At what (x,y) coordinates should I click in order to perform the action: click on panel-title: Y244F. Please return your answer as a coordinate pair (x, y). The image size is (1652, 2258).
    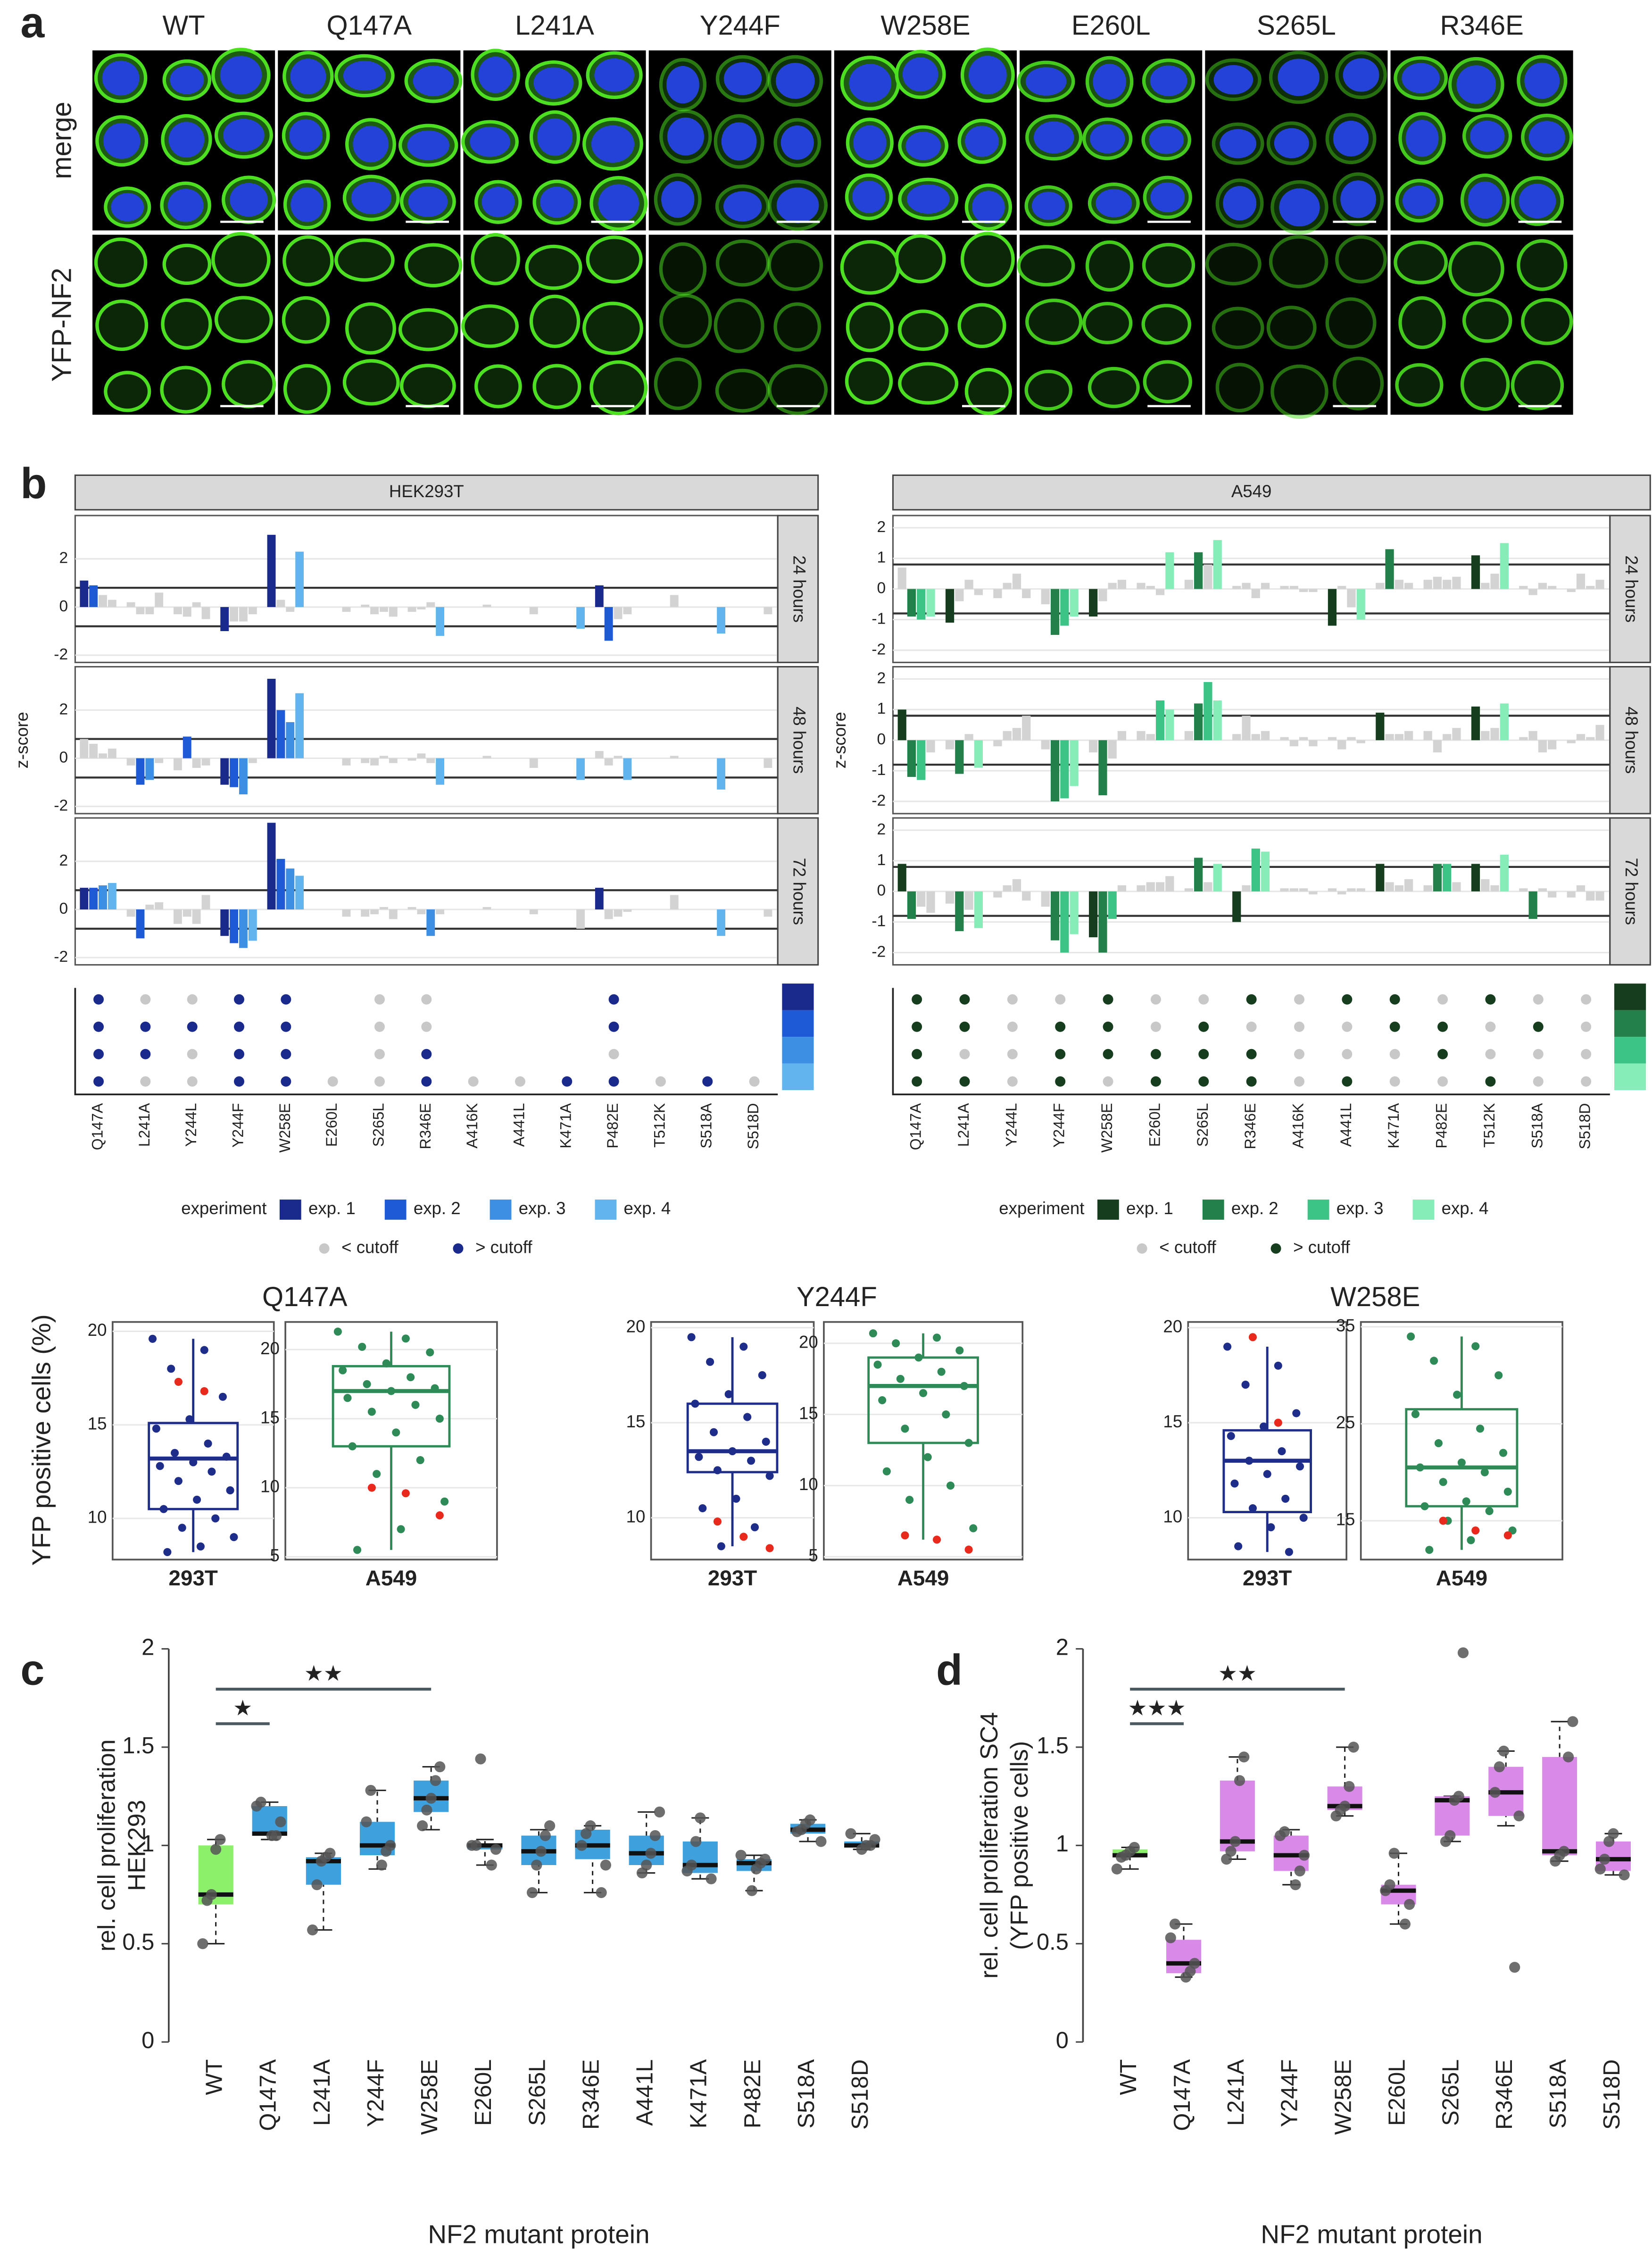
    Looking at the image, I should click on (837, 1297).